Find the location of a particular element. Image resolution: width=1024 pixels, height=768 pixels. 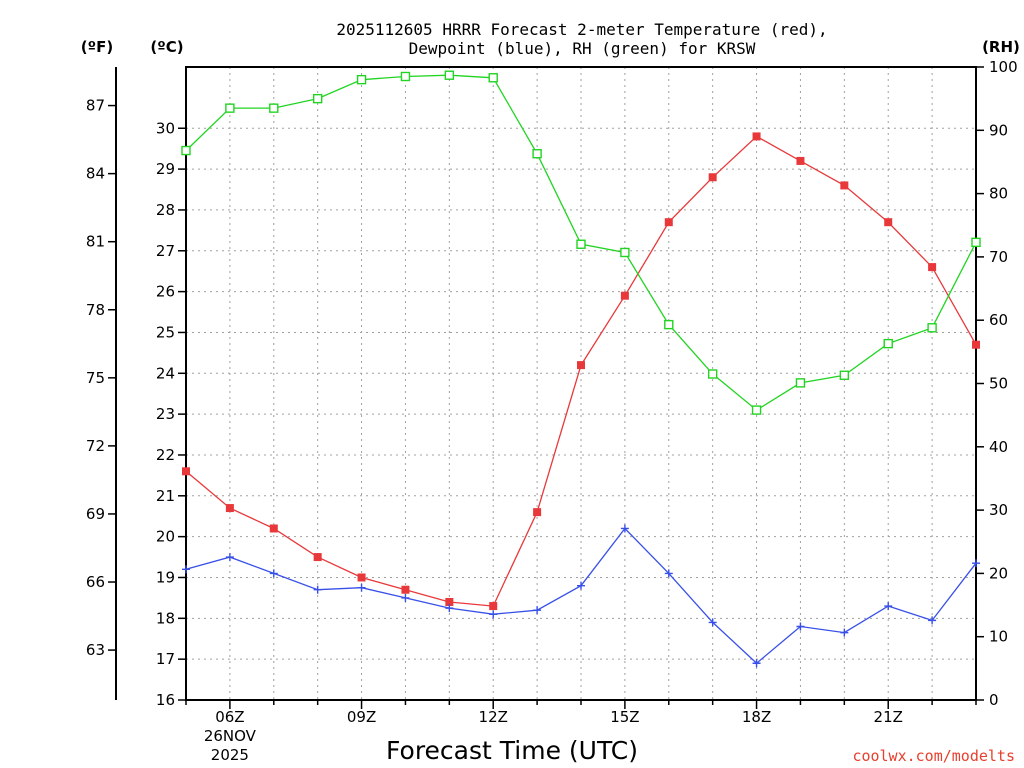

rh-tick-label: 70 is located at coordinates (998, 257).